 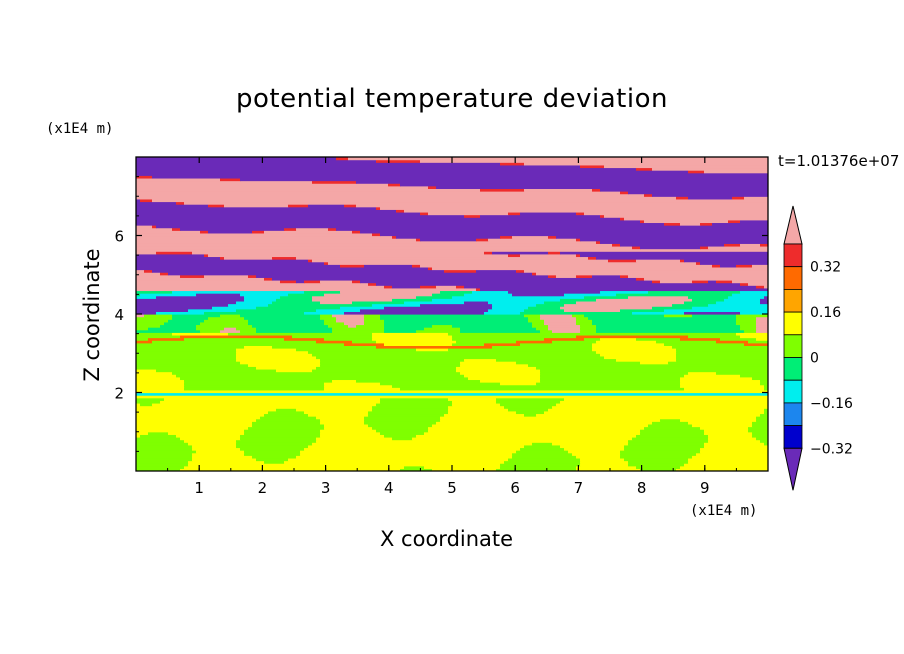 I want to click on chart-title: potential temperature deviation, so click(x=452, y=99).